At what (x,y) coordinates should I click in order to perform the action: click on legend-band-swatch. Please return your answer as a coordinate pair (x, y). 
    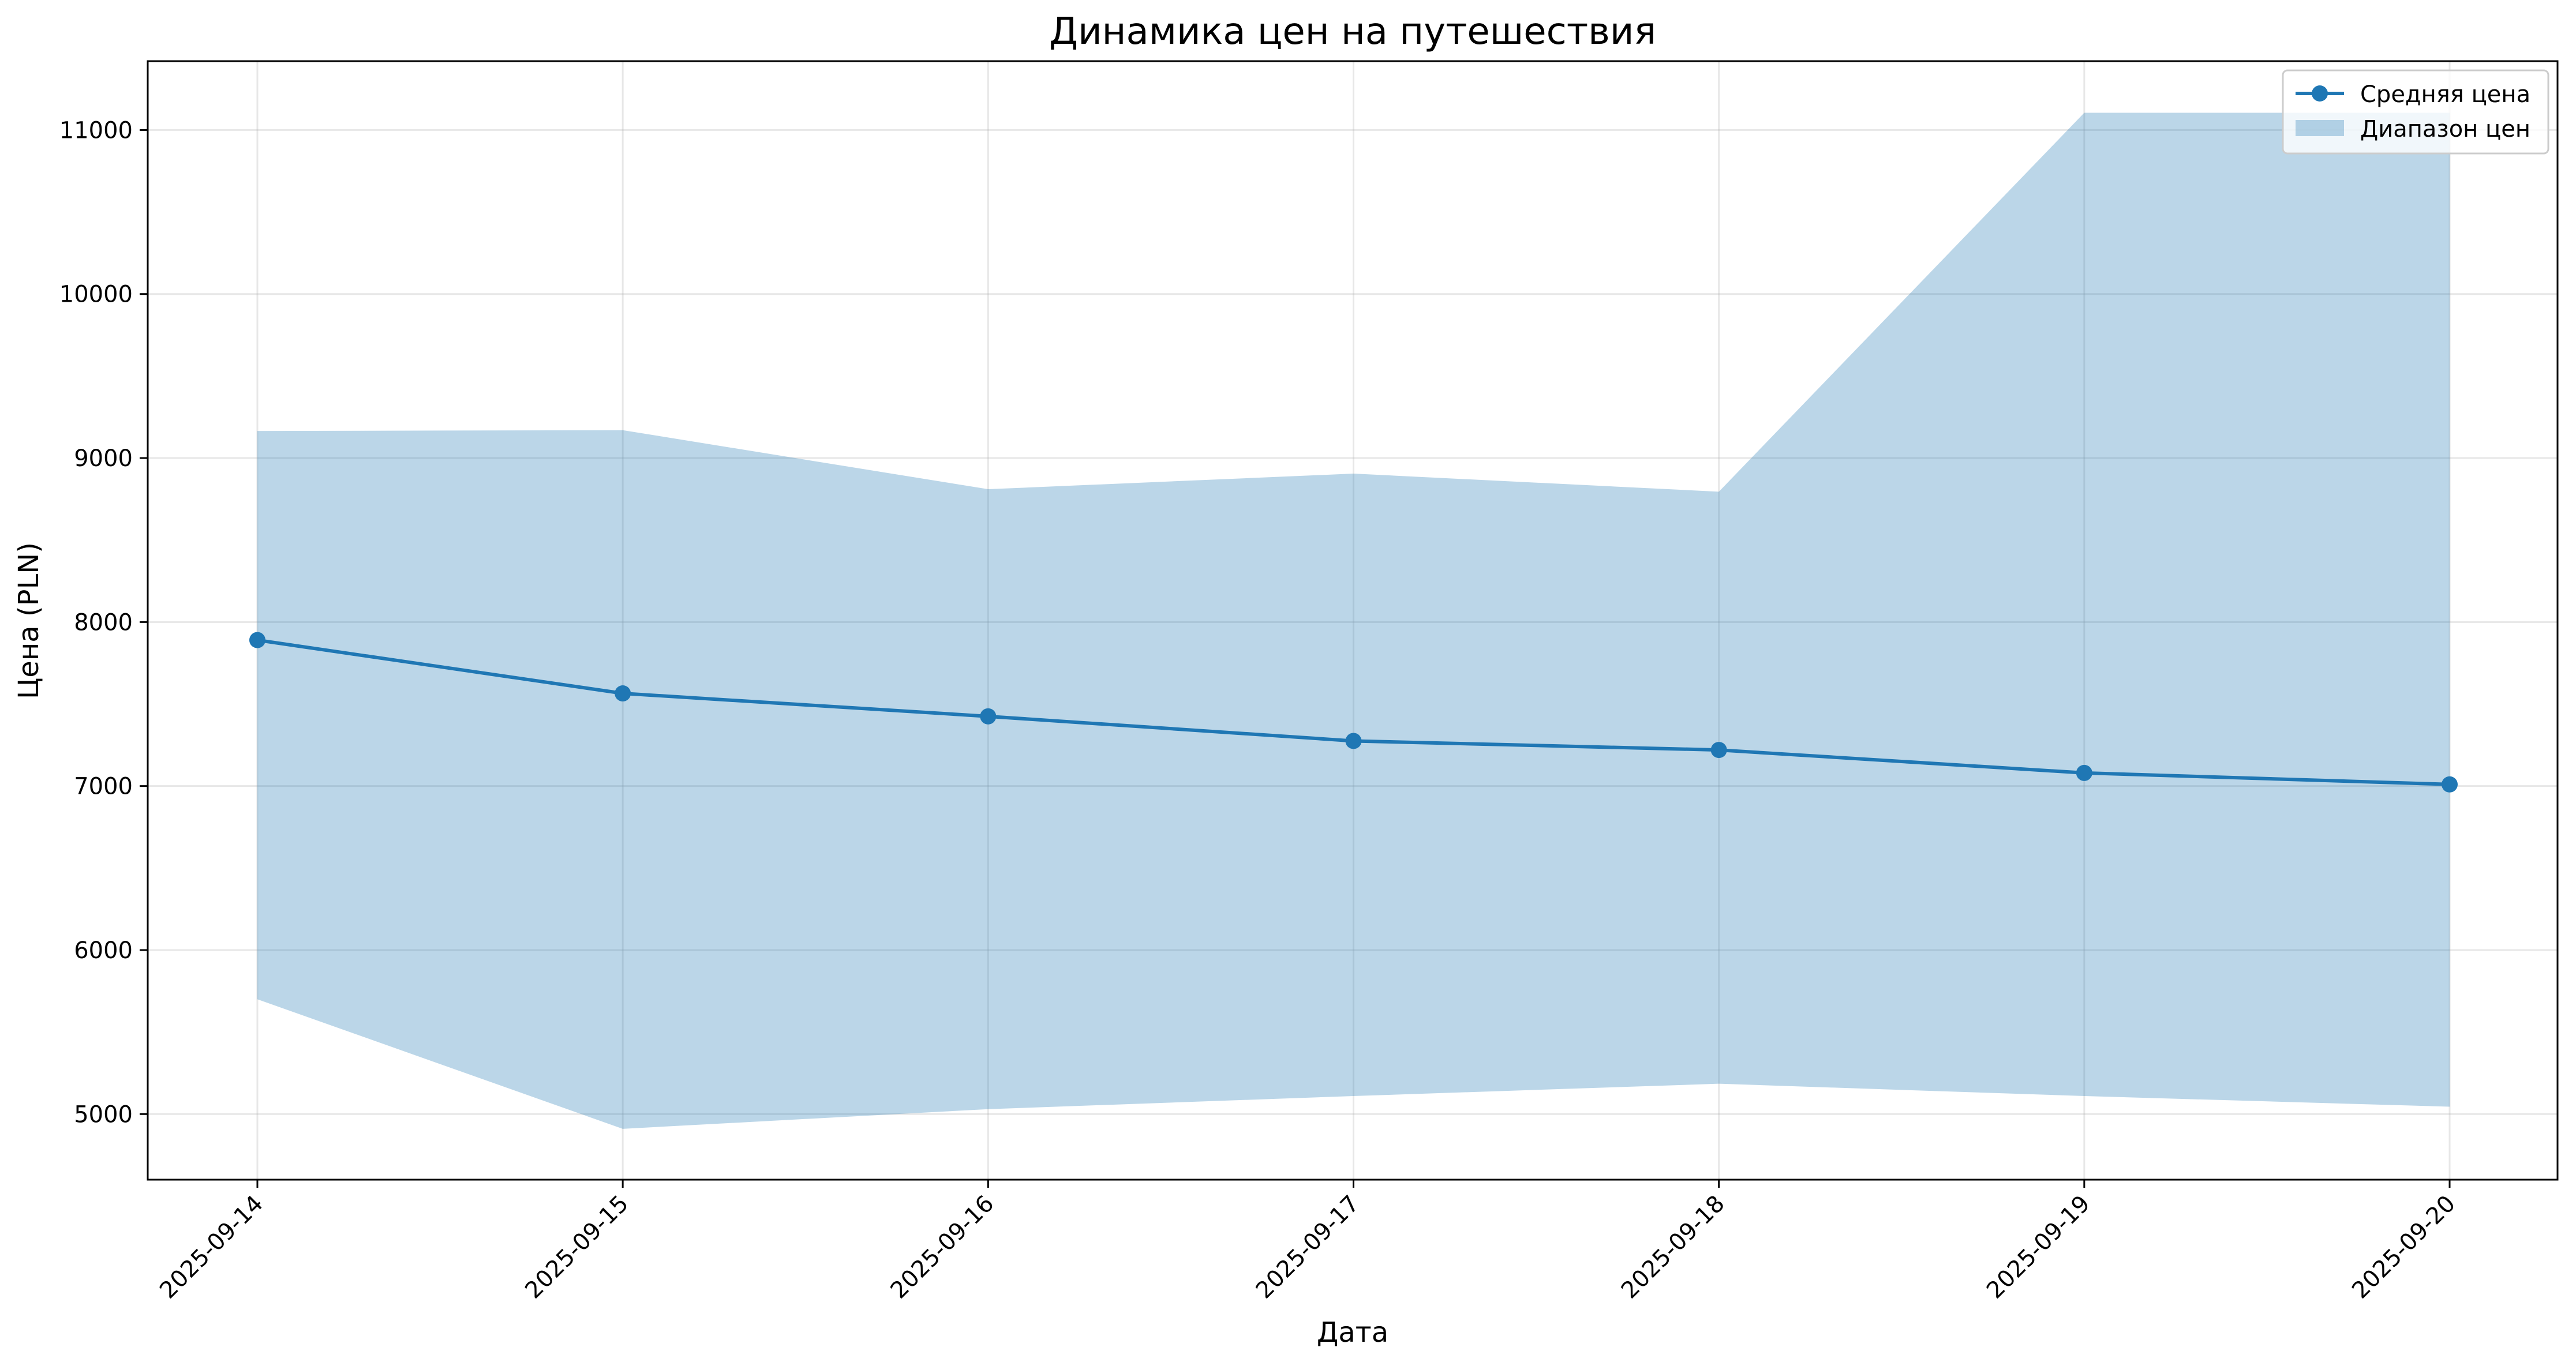
    Looking at the image, I should click on (2320, 128).